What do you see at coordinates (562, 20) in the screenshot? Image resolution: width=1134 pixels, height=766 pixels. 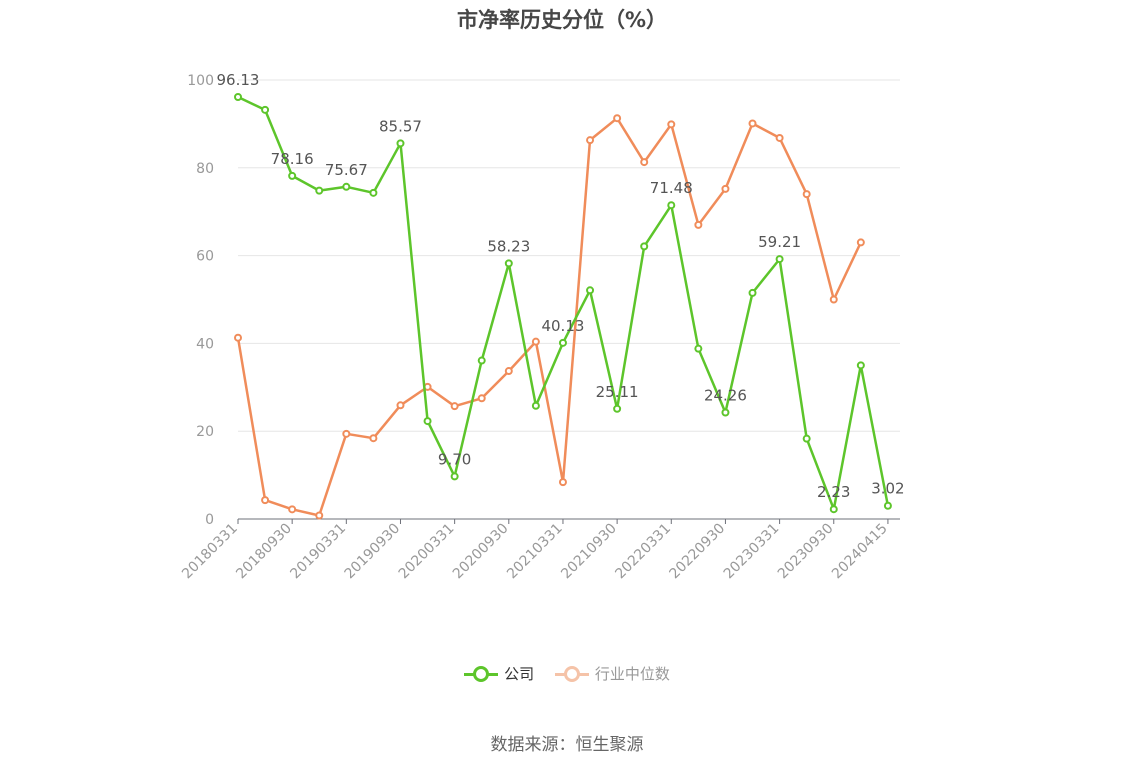 I see `chart-title: 市净率历史分位（%）` at bounding box center [562, 20].